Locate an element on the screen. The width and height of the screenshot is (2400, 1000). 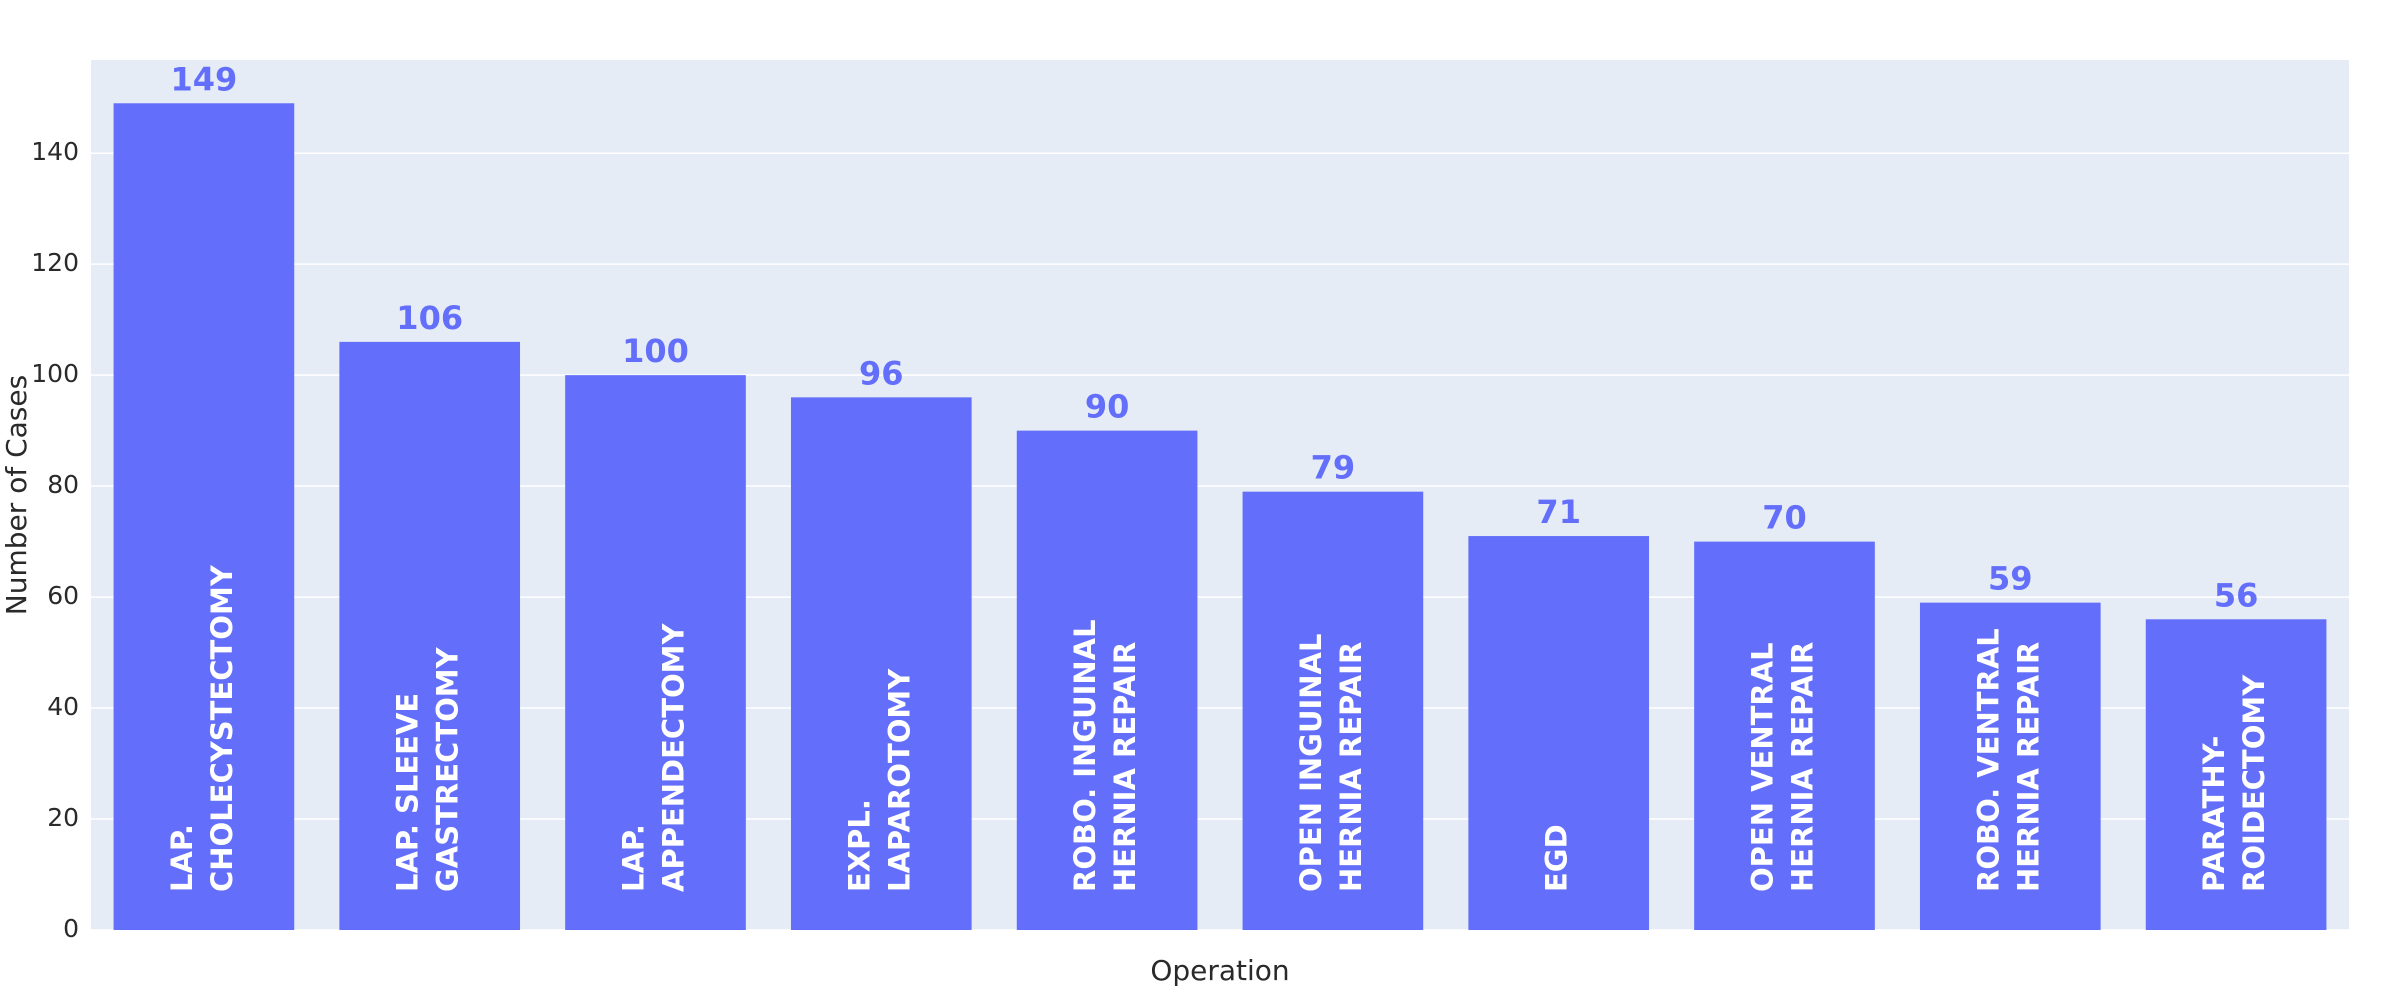
value-label: 71 is located at coordinates (1558, 512).